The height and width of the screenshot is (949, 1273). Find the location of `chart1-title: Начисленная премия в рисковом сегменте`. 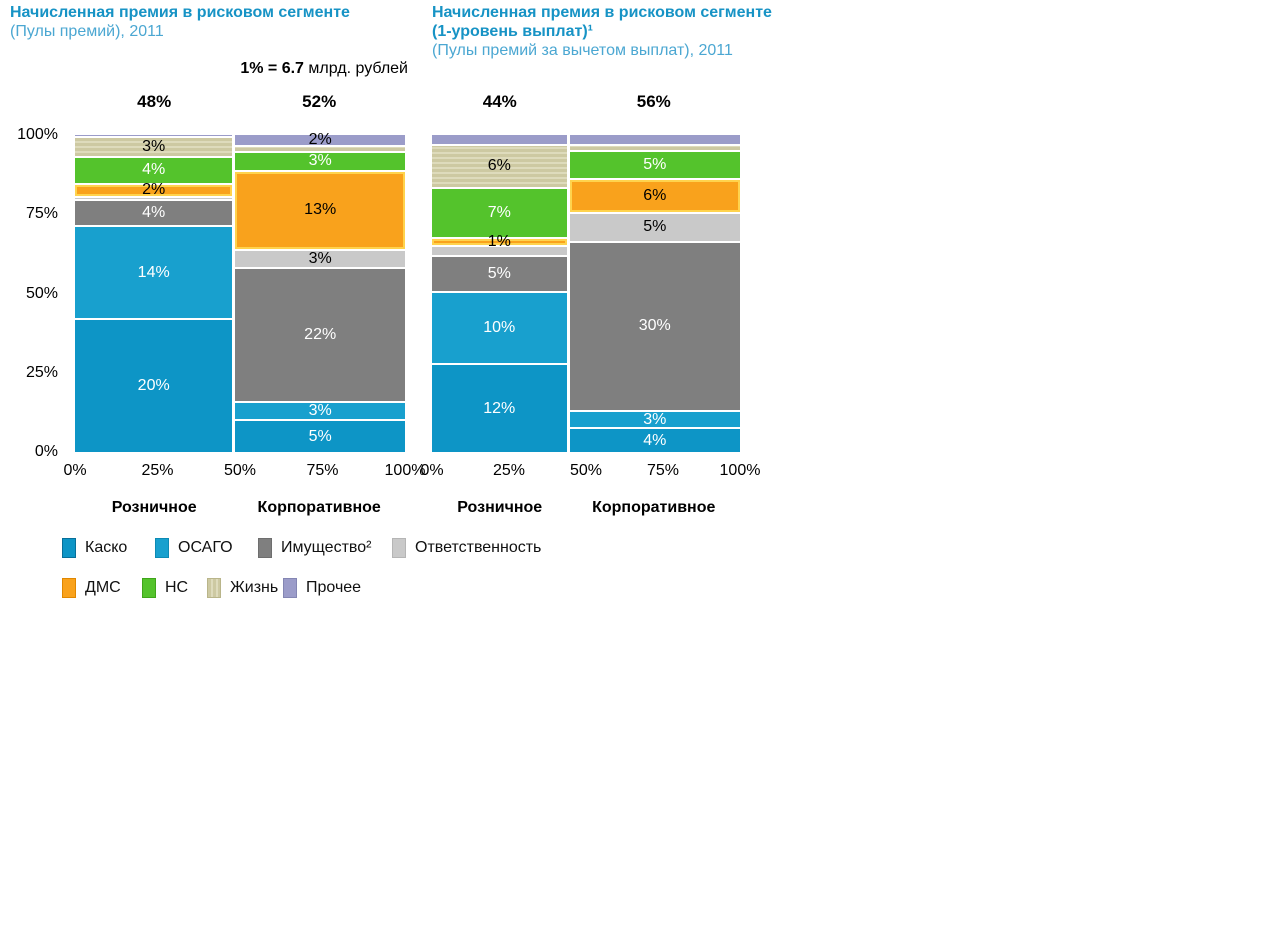

chart1-title: Начисленная премия в рисковом сегменте is located at coordinates (180, 12).